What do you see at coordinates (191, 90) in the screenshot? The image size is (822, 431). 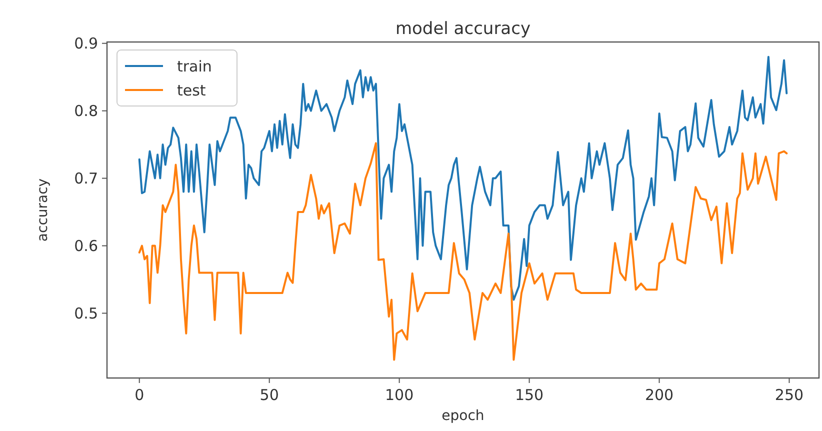 I see `legend-label: test` at bounding box center [191, 90].